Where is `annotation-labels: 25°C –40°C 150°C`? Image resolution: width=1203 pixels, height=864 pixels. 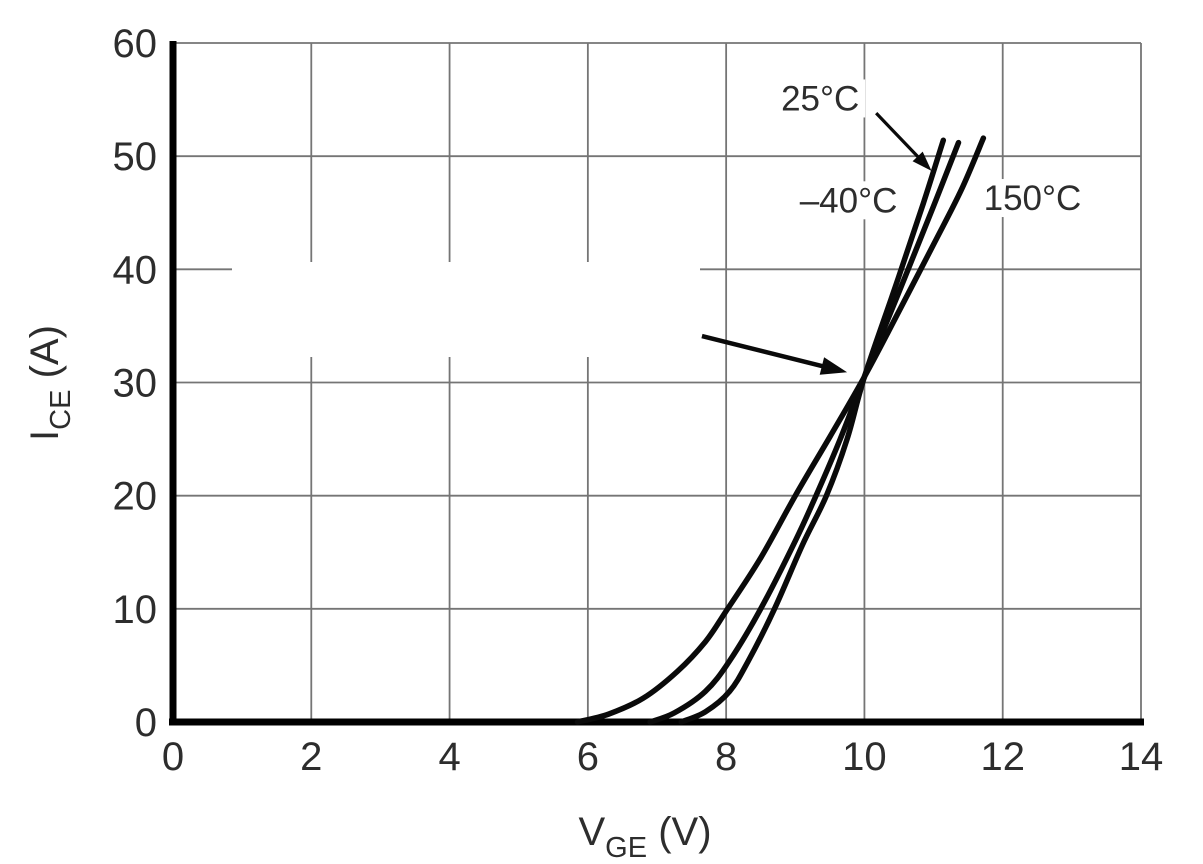
annotation-labels: 25°C –40°C 150°C is located at coordinates (931, 149).